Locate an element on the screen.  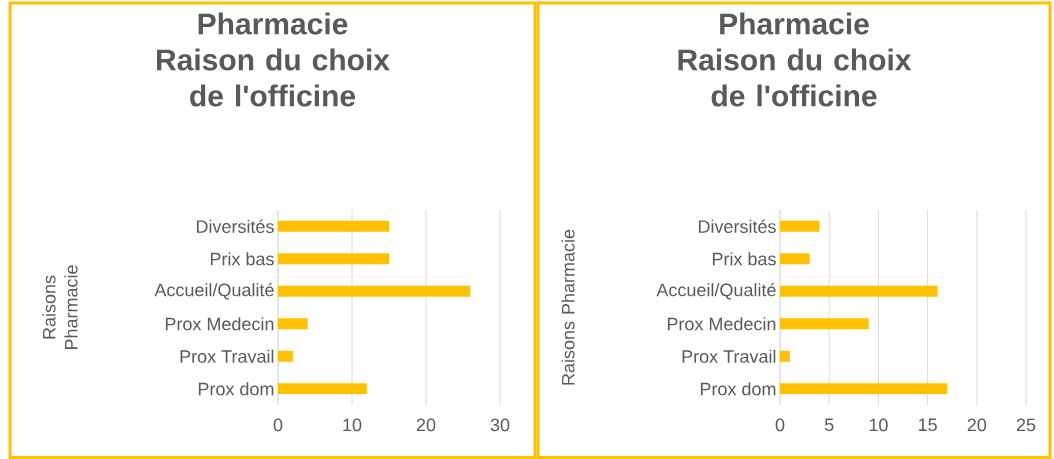
x-tick-label: 25 is located at coordinates (1026, 425).